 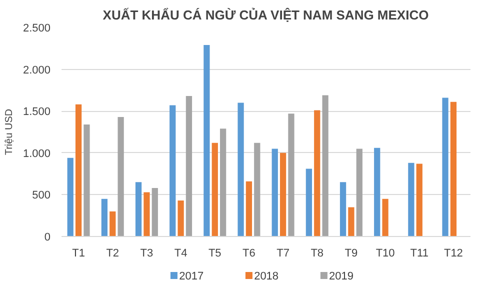 I want to click on y-axis-title: Triệu USD, so click(x=9, y=132).